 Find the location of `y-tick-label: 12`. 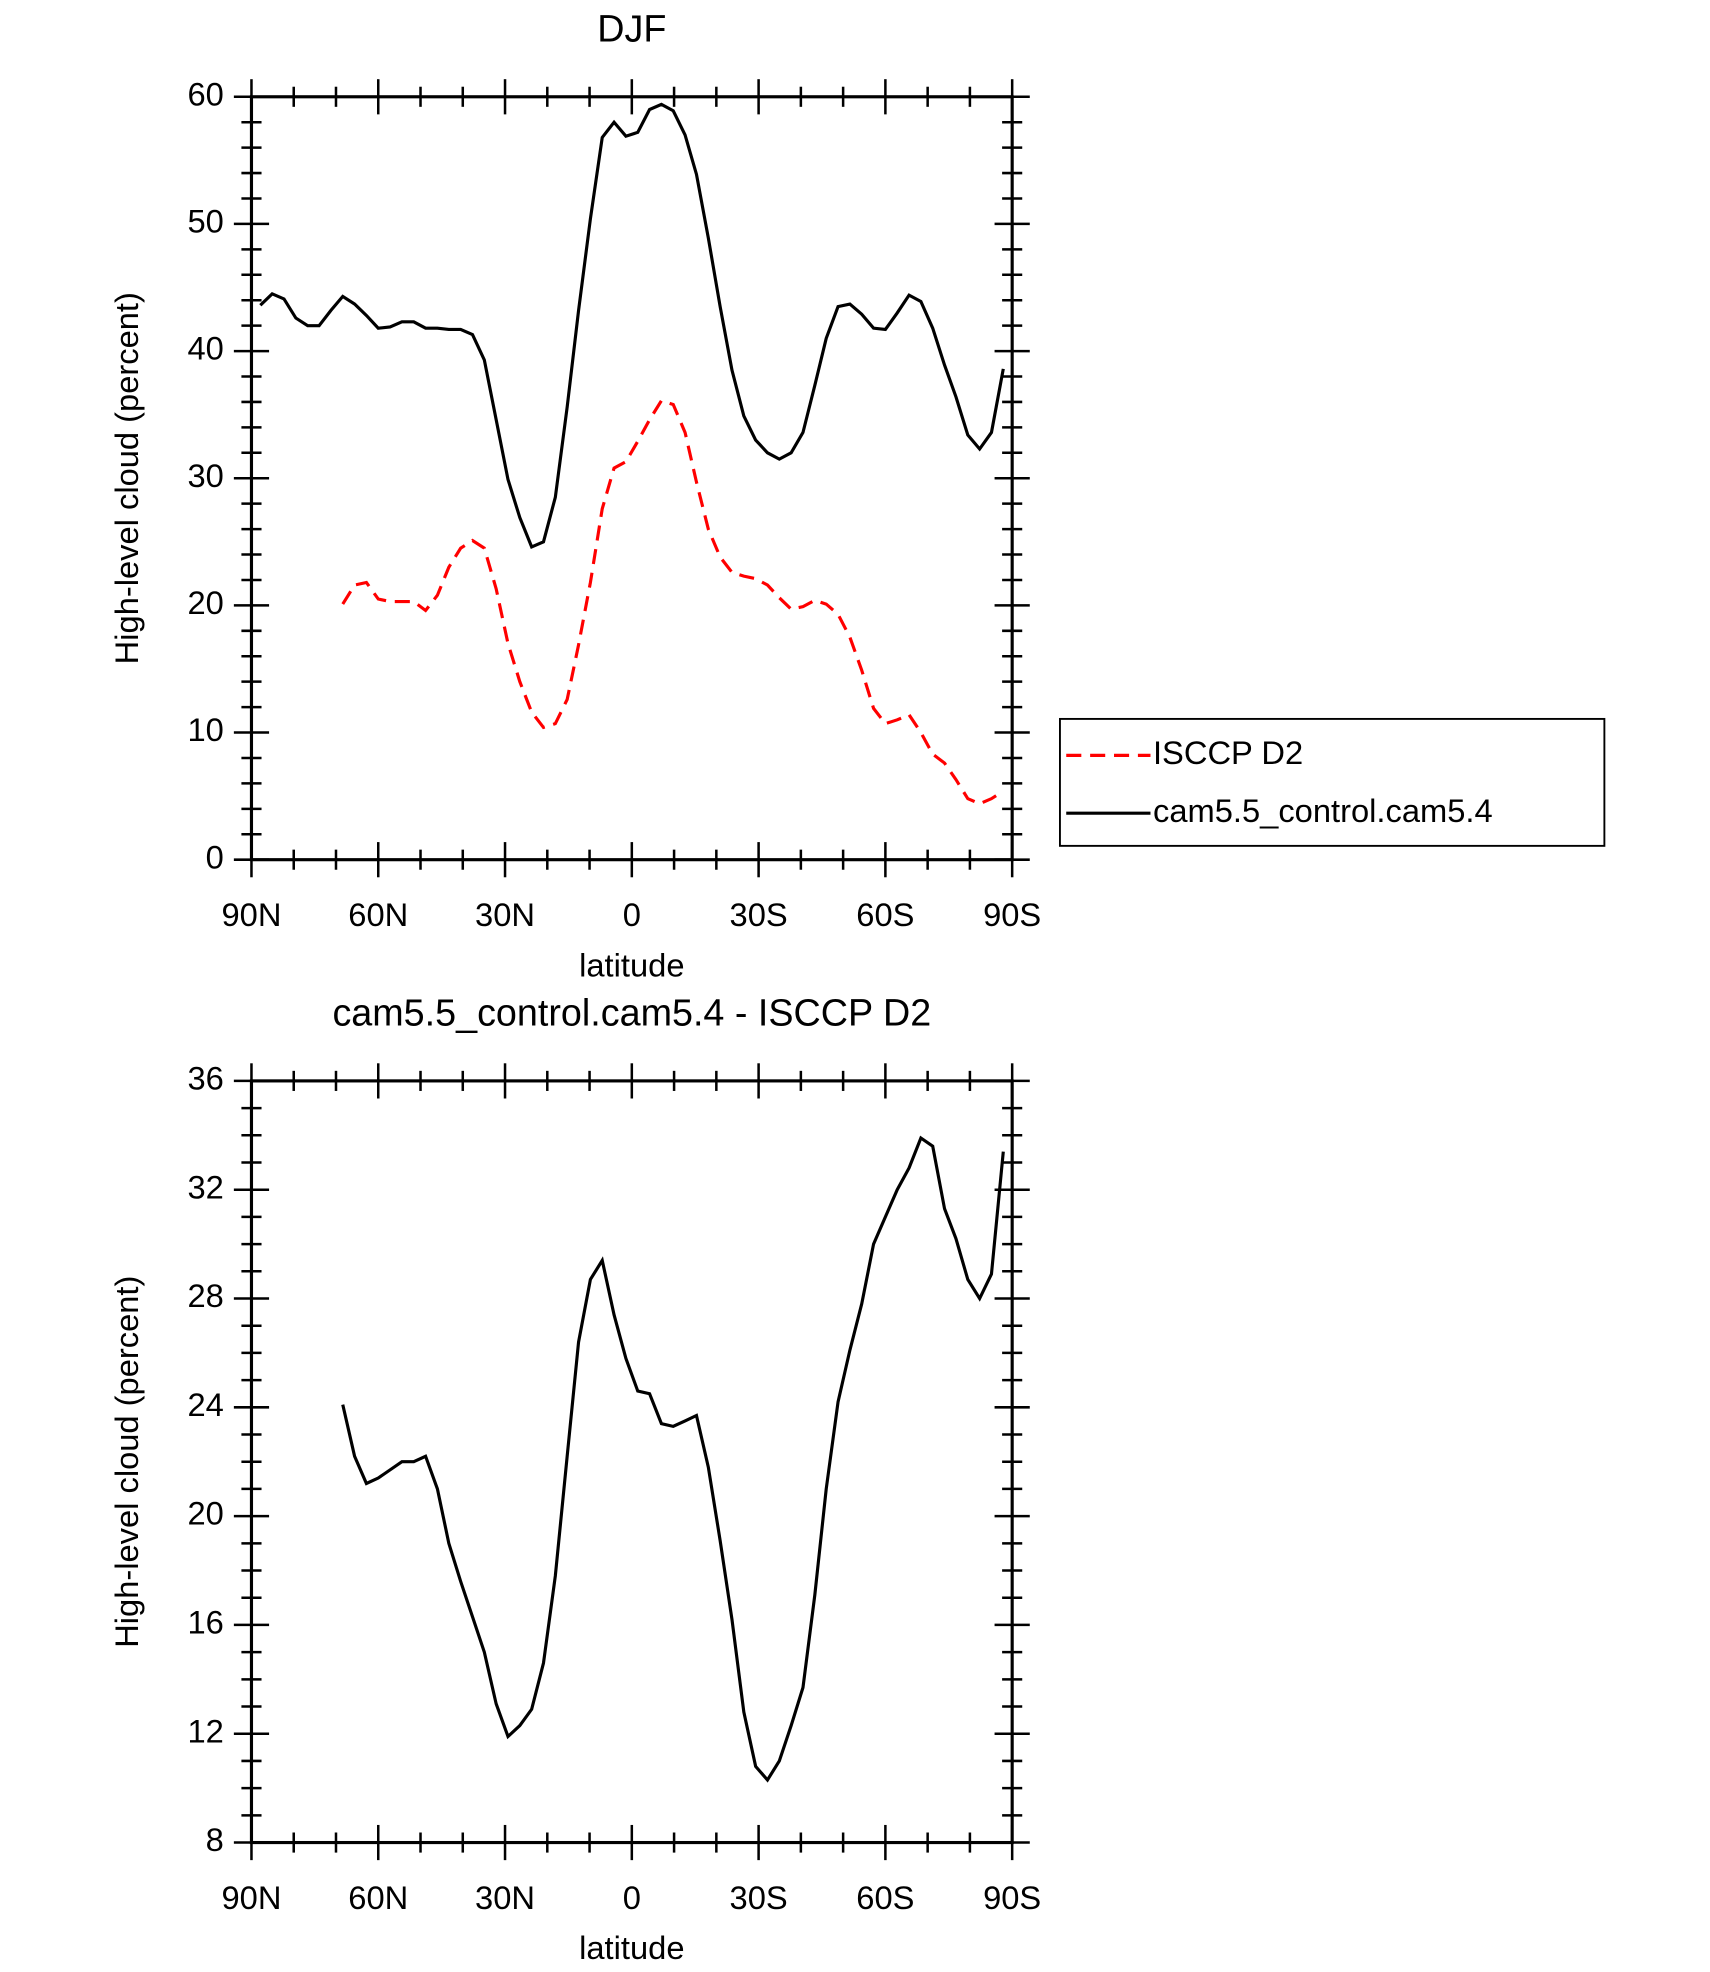

y-tick-label: 12 is located at coordinates (205, 1730).